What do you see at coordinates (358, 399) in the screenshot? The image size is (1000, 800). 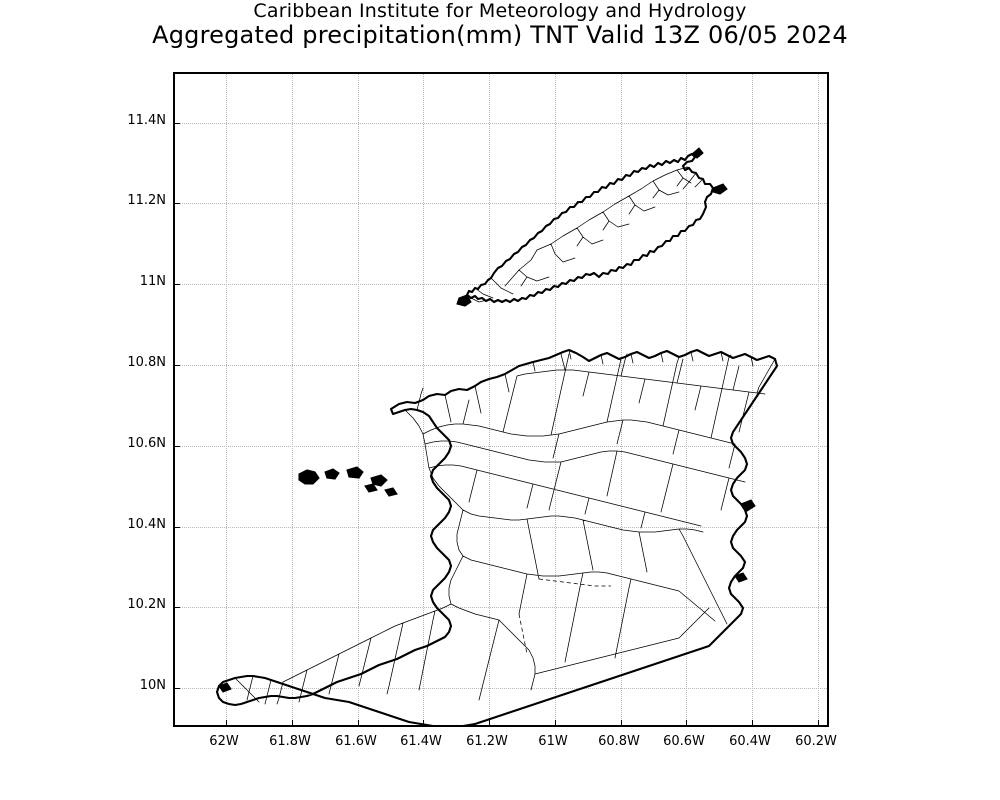 I see `gridline-v-61.6w` at bounding box center [358, 399].